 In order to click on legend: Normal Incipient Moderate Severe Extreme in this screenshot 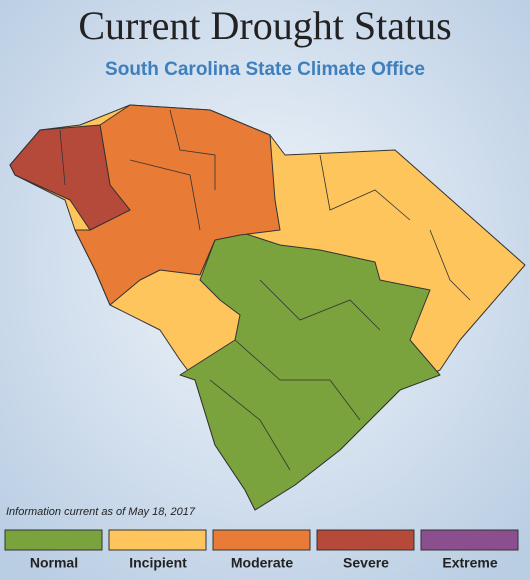, I will do `click(261, 550)`.